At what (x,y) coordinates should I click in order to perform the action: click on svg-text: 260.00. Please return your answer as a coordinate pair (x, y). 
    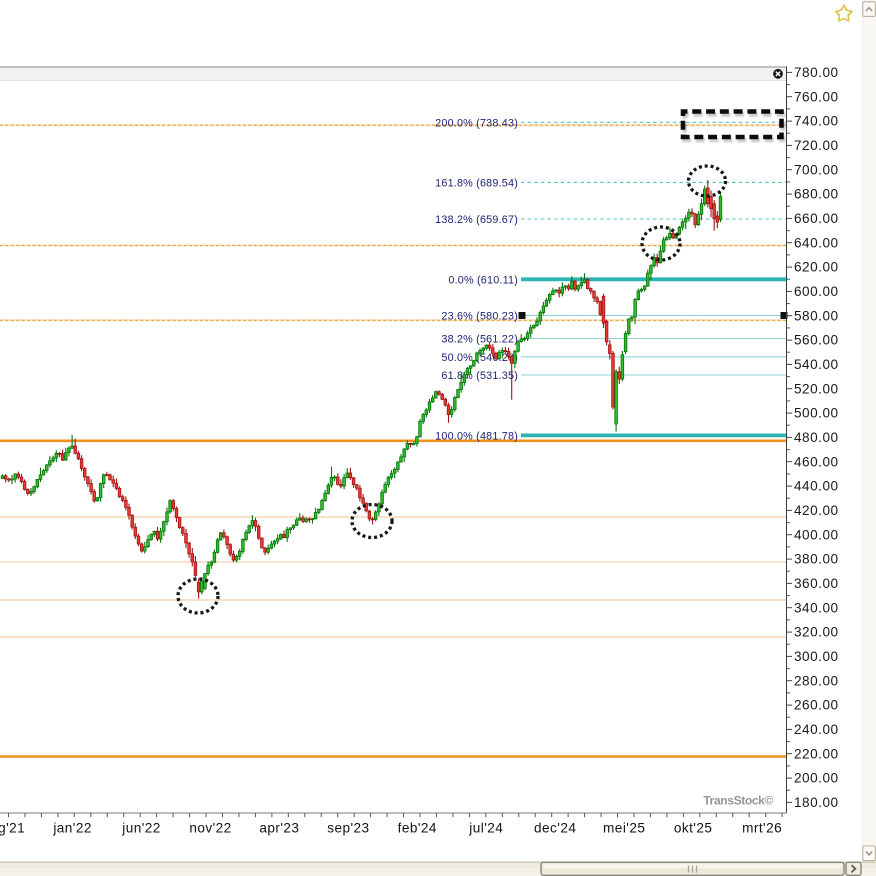
    Looking at the image, I should click on (816, 705).